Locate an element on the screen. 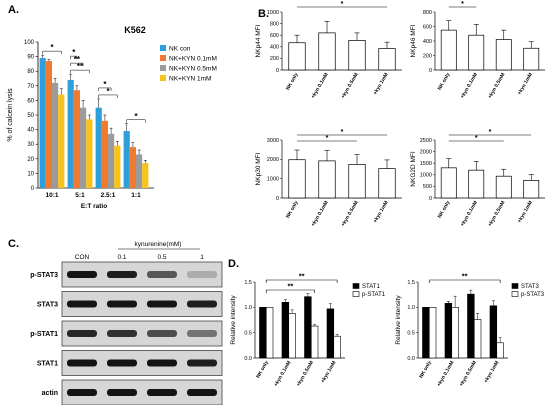 The image size is (550, 407). lane-label: 0.5 is located at coordinates (161, 257).